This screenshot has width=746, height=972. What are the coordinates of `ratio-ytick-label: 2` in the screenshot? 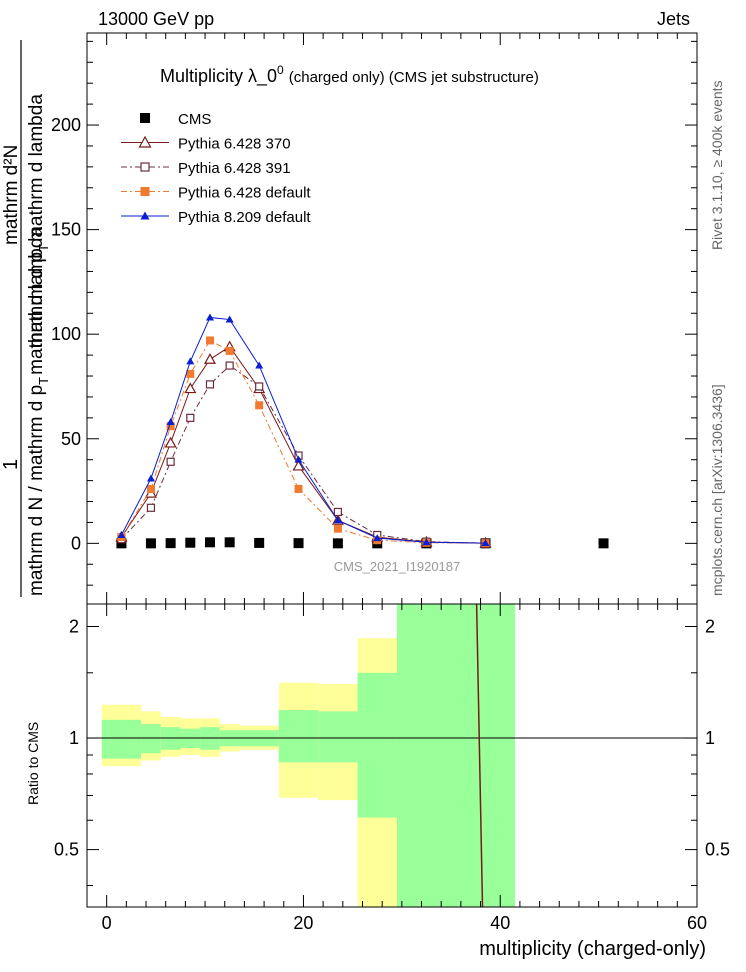 It's located at (74, 626).